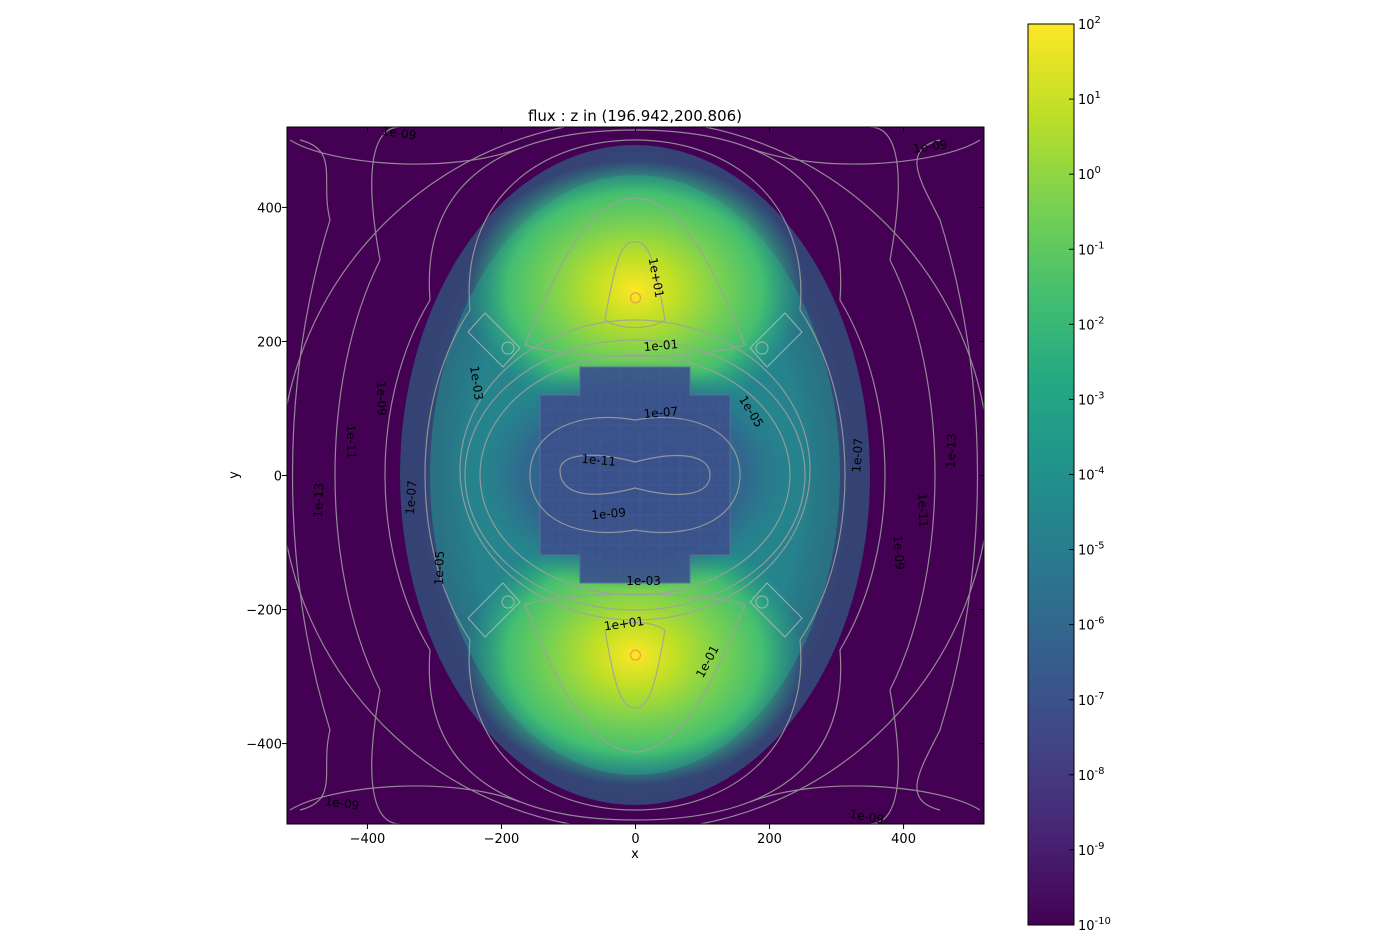 Image resolution: width=1373 pixels, height=942 pixels. What do you see at coordinates (635, 839) in the screenshot?
I see `x-tick-label: 0` at bounding box center [635, 839].